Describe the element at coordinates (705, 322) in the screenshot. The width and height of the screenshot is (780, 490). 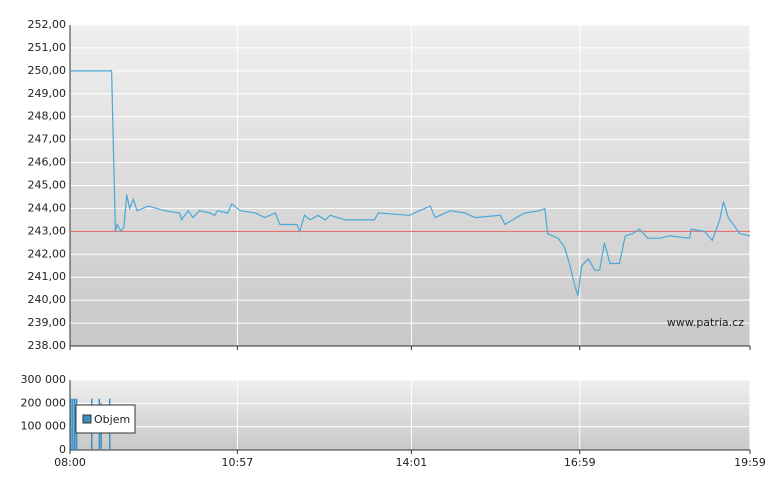
I see `watermark: www.patria.cz` at that location.